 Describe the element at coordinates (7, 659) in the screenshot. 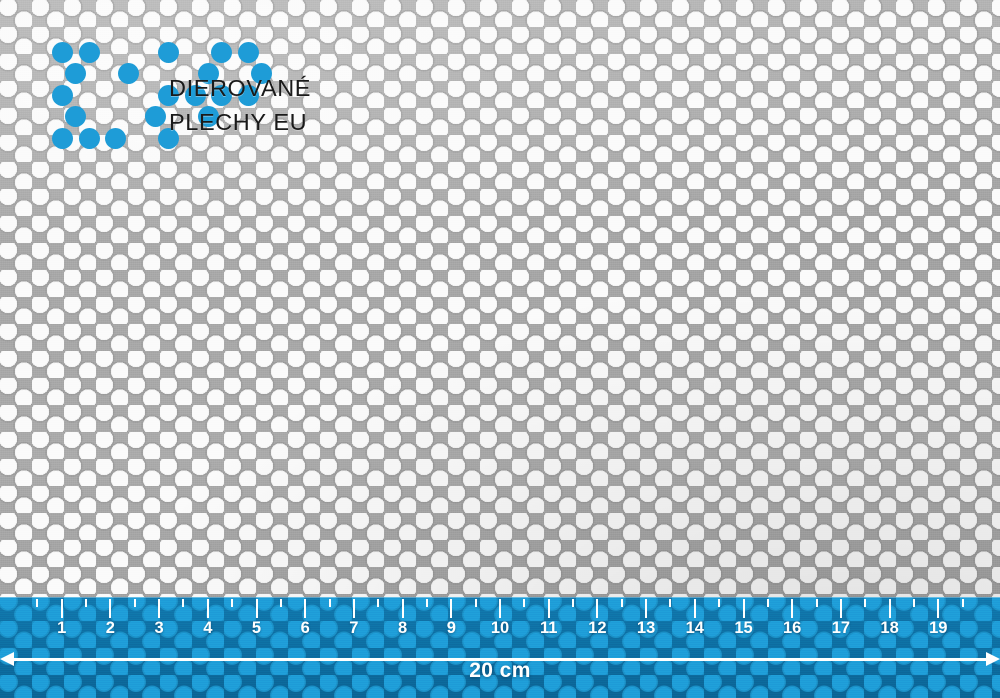

I see `arrow-left-icon` at that location.